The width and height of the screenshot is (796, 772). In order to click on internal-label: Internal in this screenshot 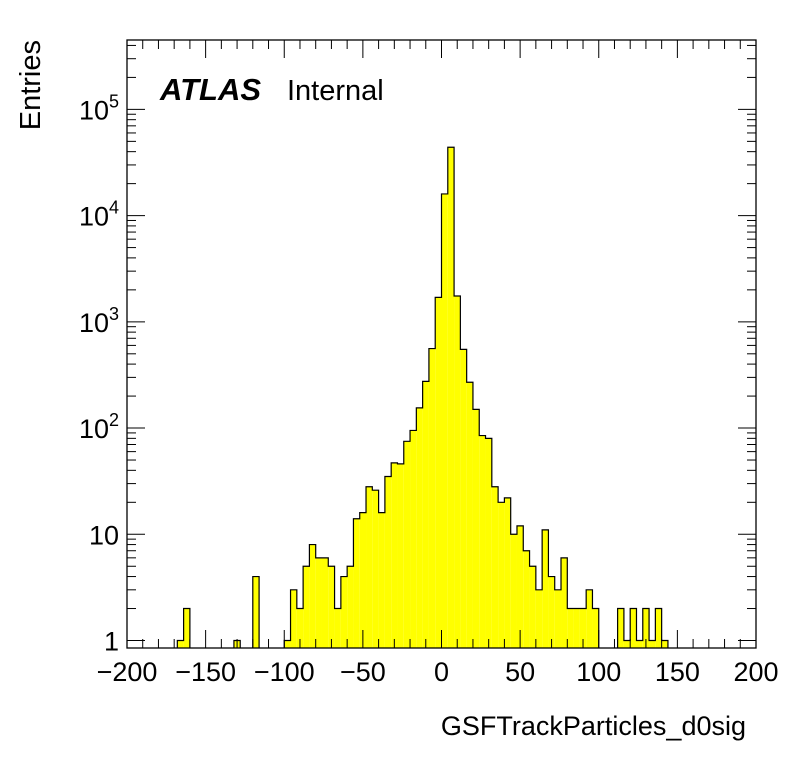, I will do `click(335, 91)`.